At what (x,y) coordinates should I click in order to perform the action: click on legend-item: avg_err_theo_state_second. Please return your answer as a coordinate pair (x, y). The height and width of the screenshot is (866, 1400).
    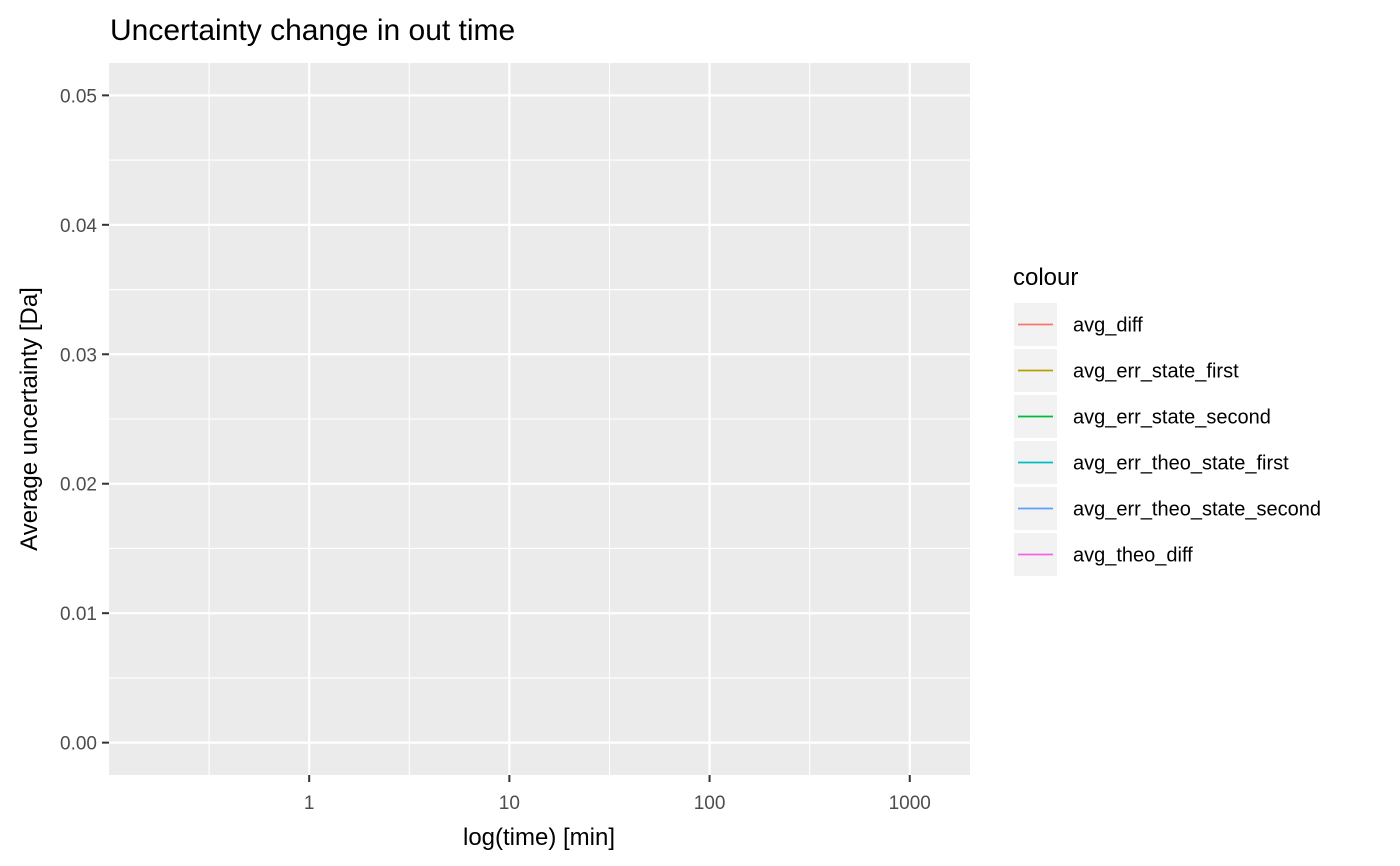
    Looking at the image, I should click on (1167, 508).